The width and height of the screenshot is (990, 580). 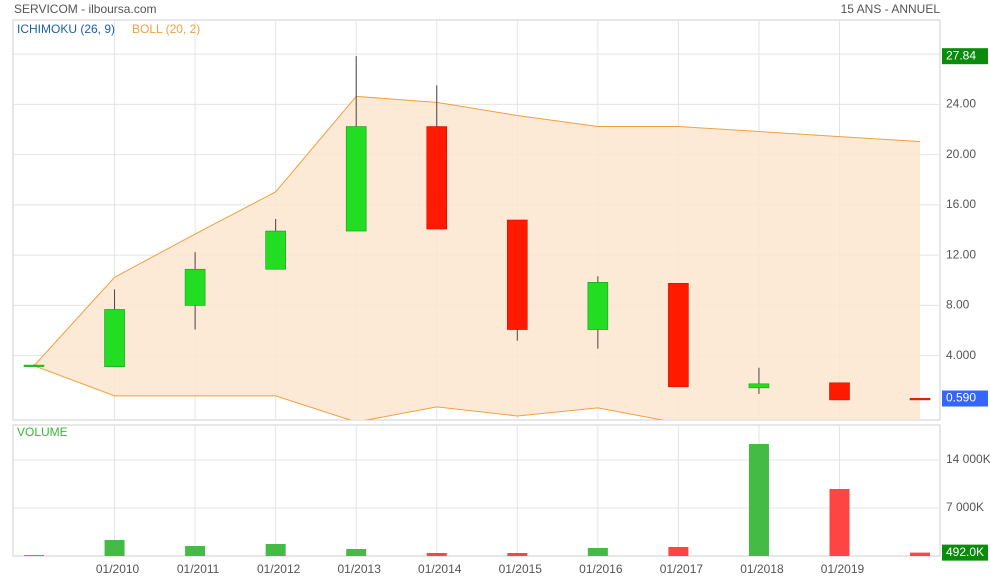 What do you see at coordinates (360, 569) in the screenshot?
I see `x-tick-label: 01/2013` at bounding box center [360, 569].